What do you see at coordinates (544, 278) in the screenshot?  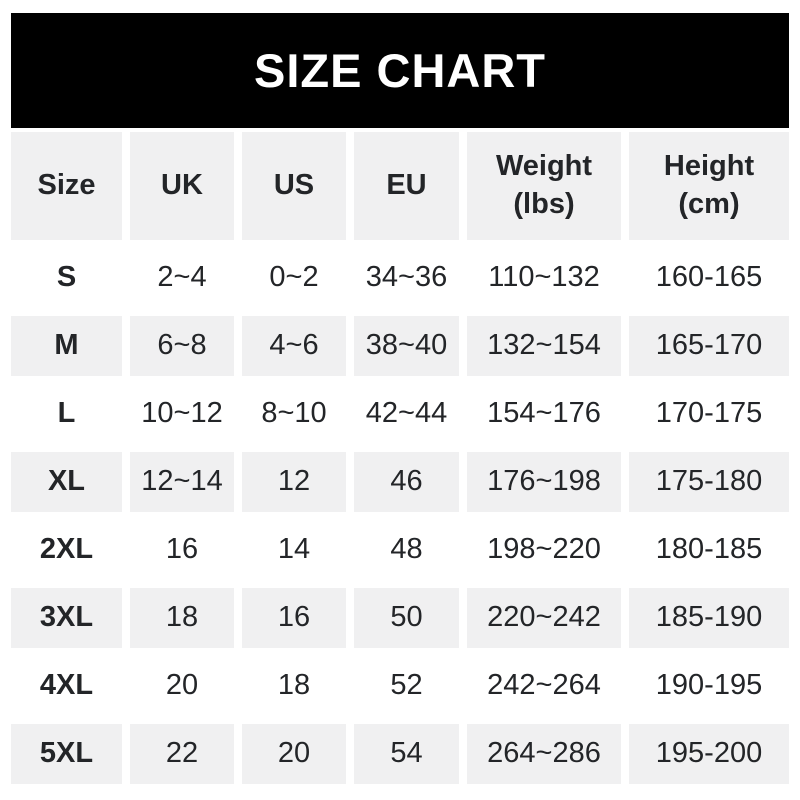 I see `table-cell: 110~132` at bounding box center [544, 278].